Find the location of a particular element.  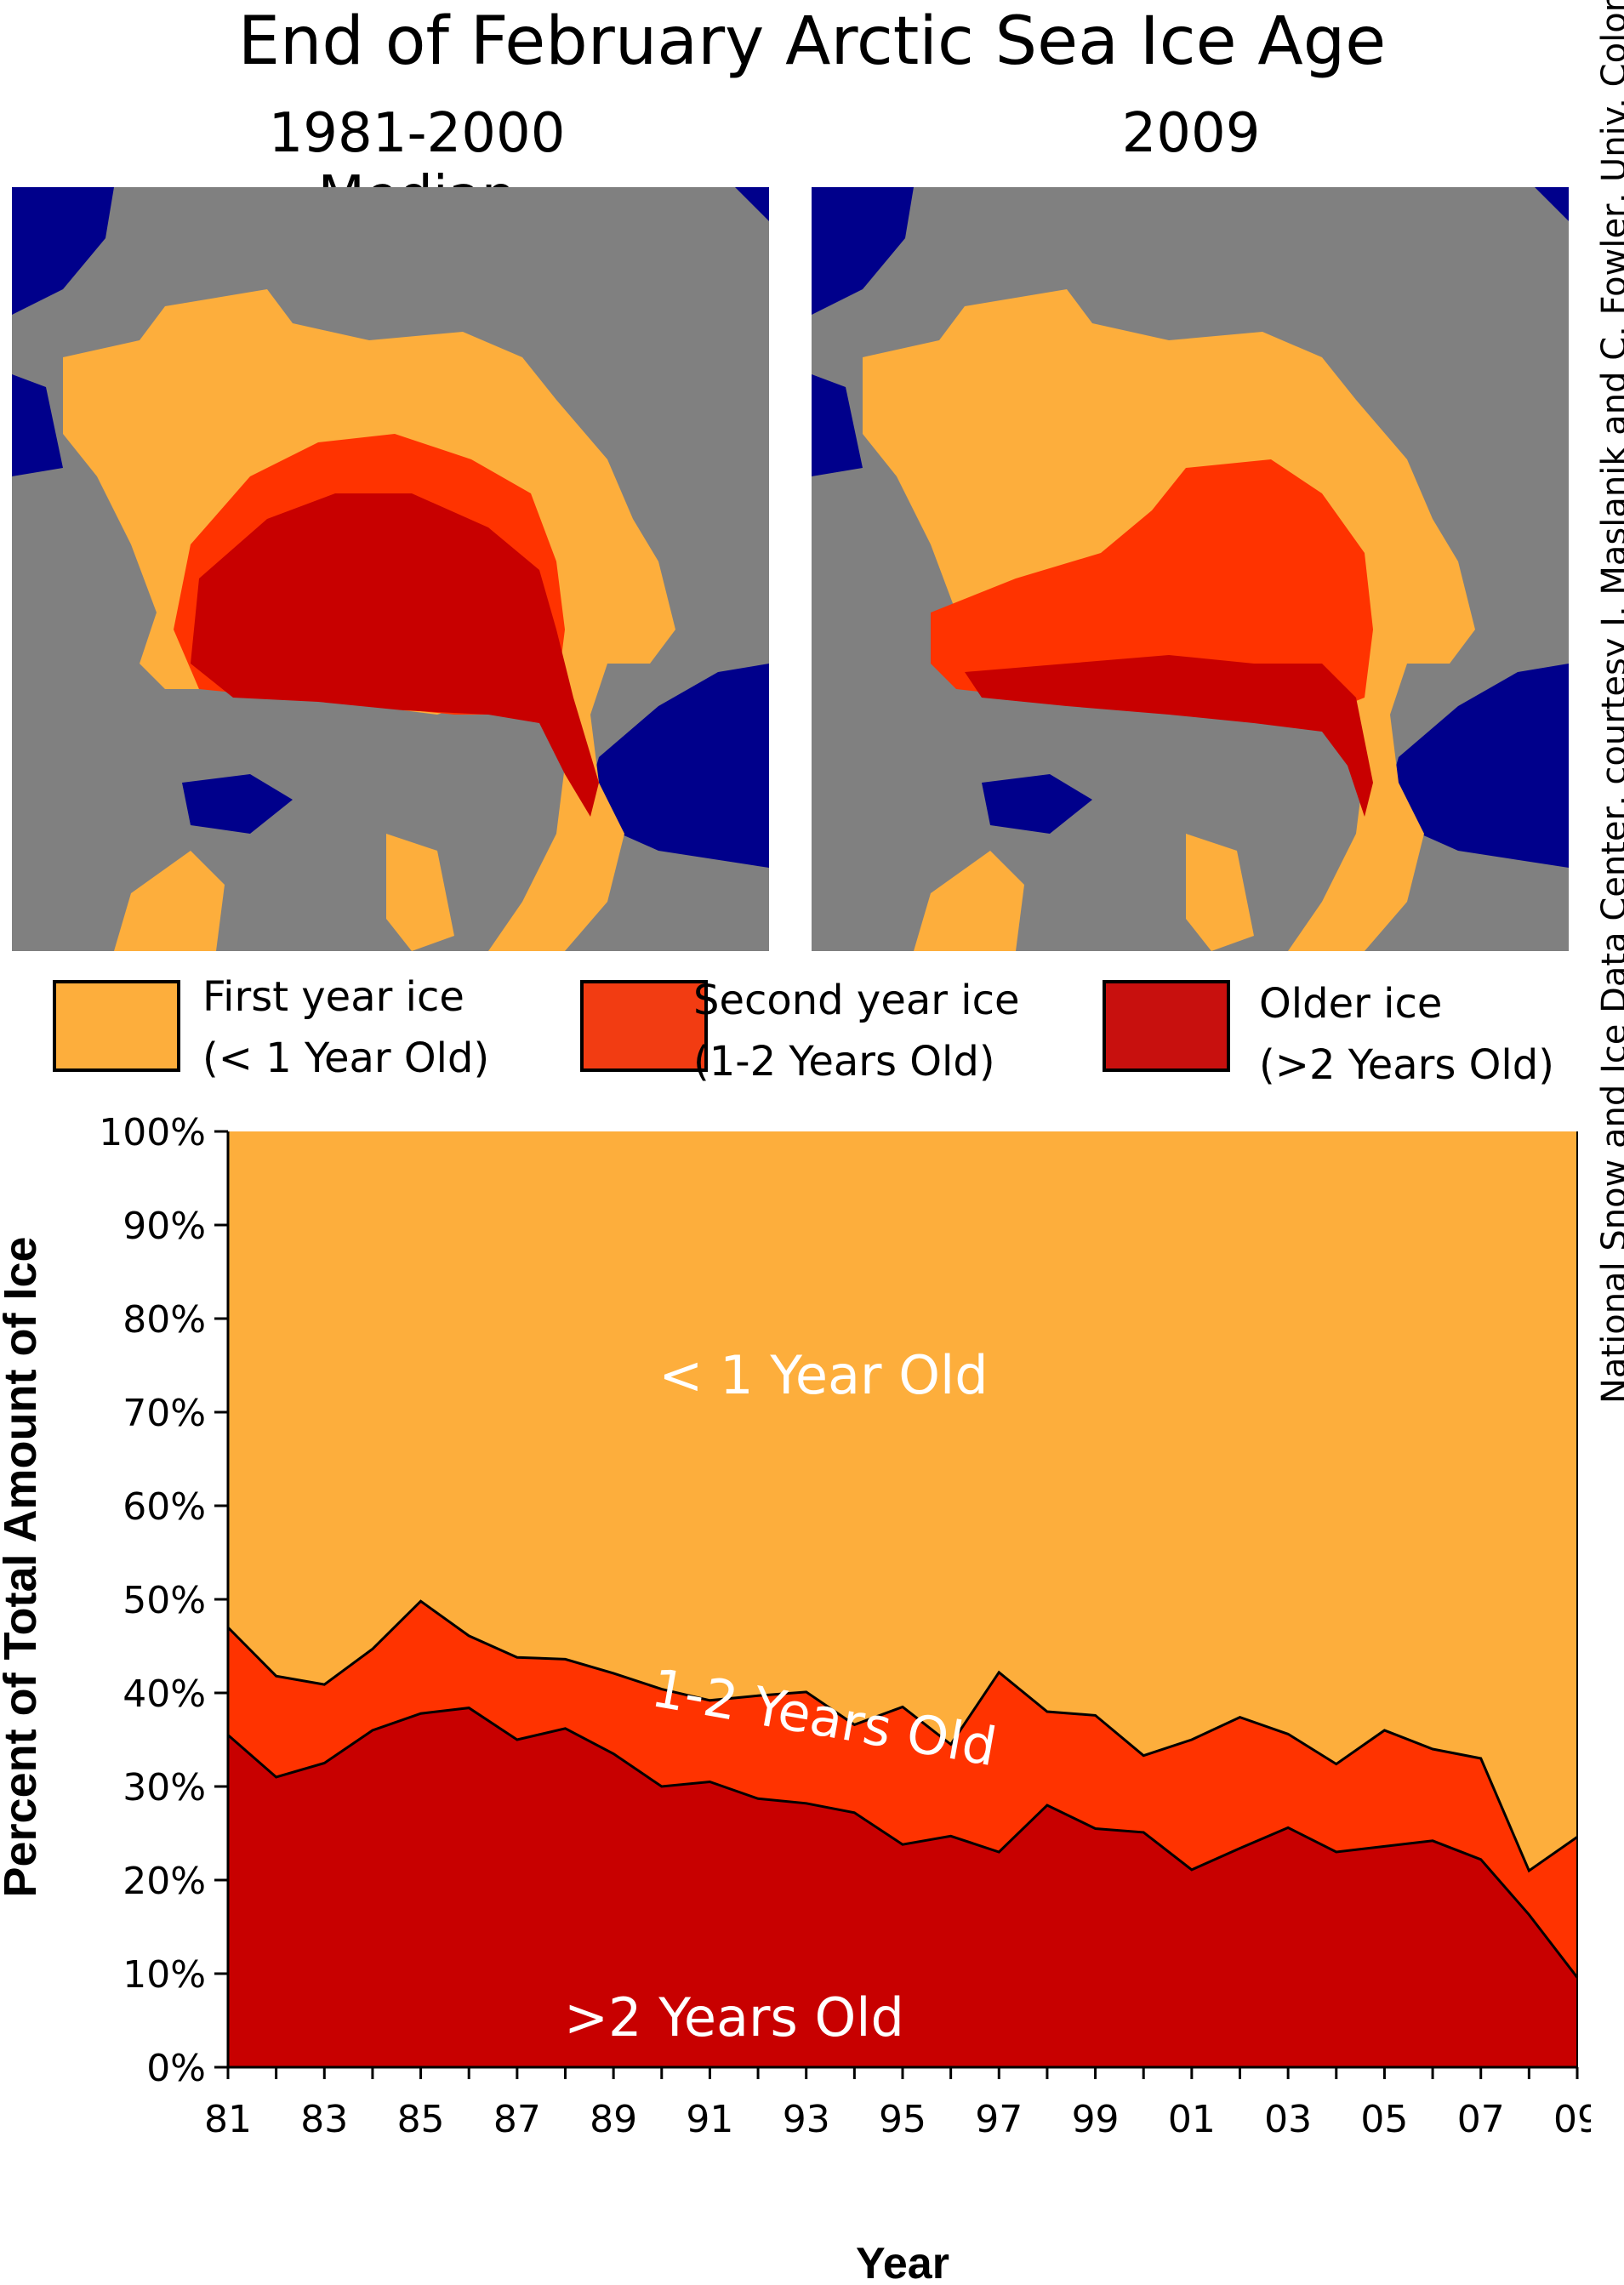

second-year-ice-area is located at coordinates (1152, 589).